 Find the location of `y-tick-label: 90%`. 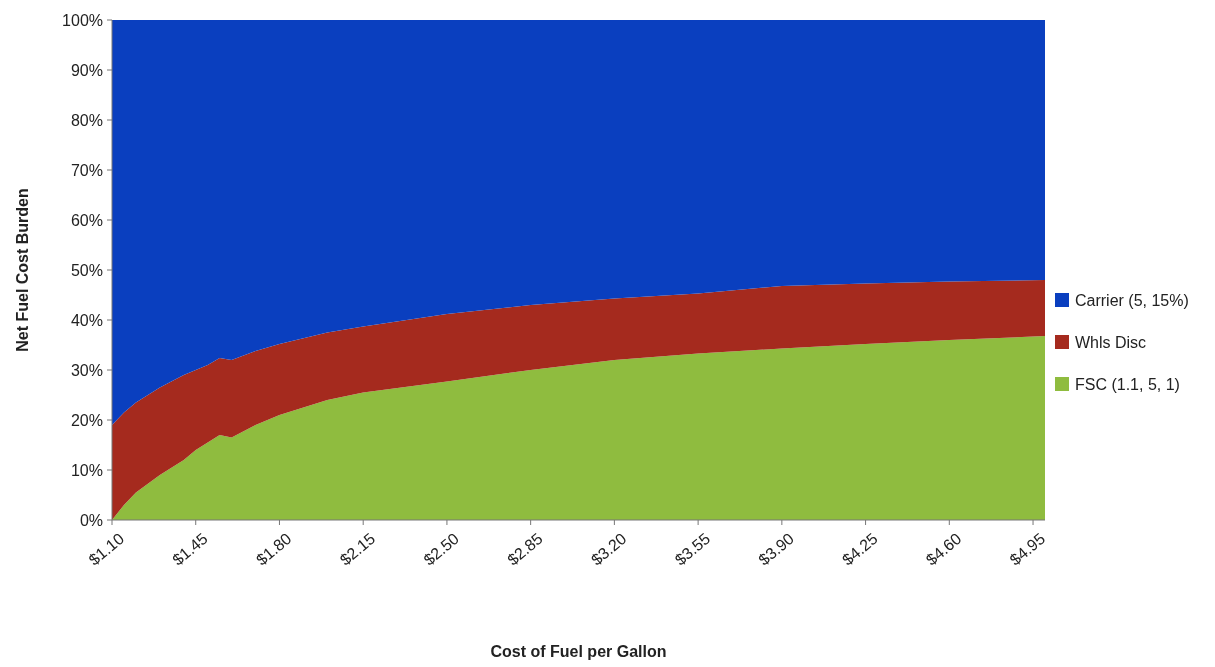

y-tick-label: 90% is located at coordinates (86, 70).